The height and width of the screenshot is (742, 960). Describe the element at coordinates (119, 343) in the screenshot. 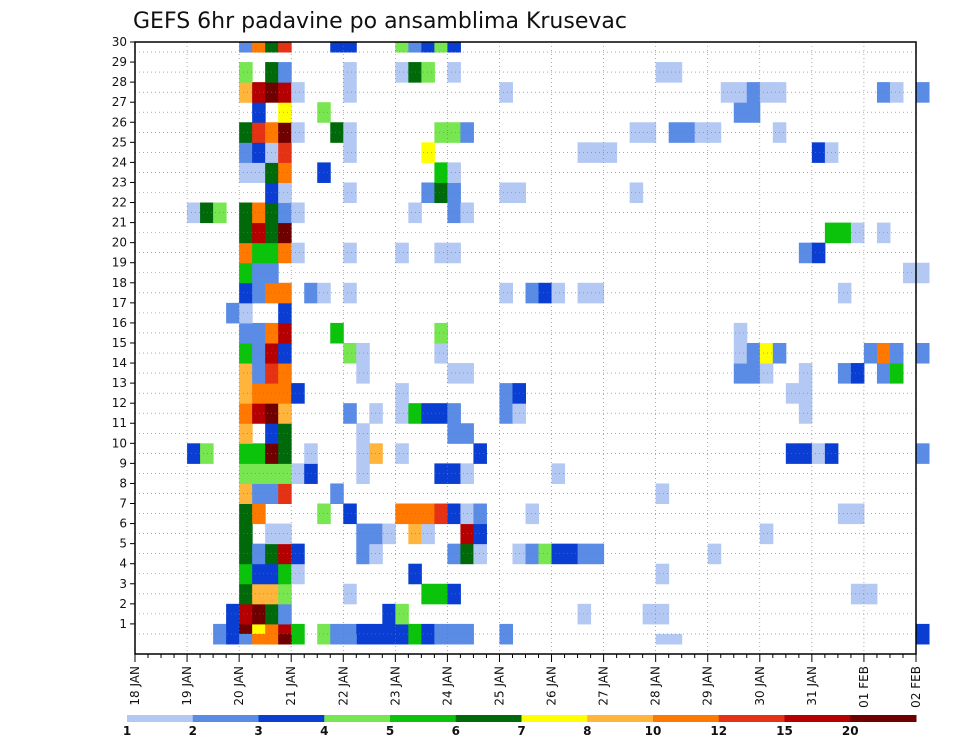

I see `y-tick-label: 15` at that location.